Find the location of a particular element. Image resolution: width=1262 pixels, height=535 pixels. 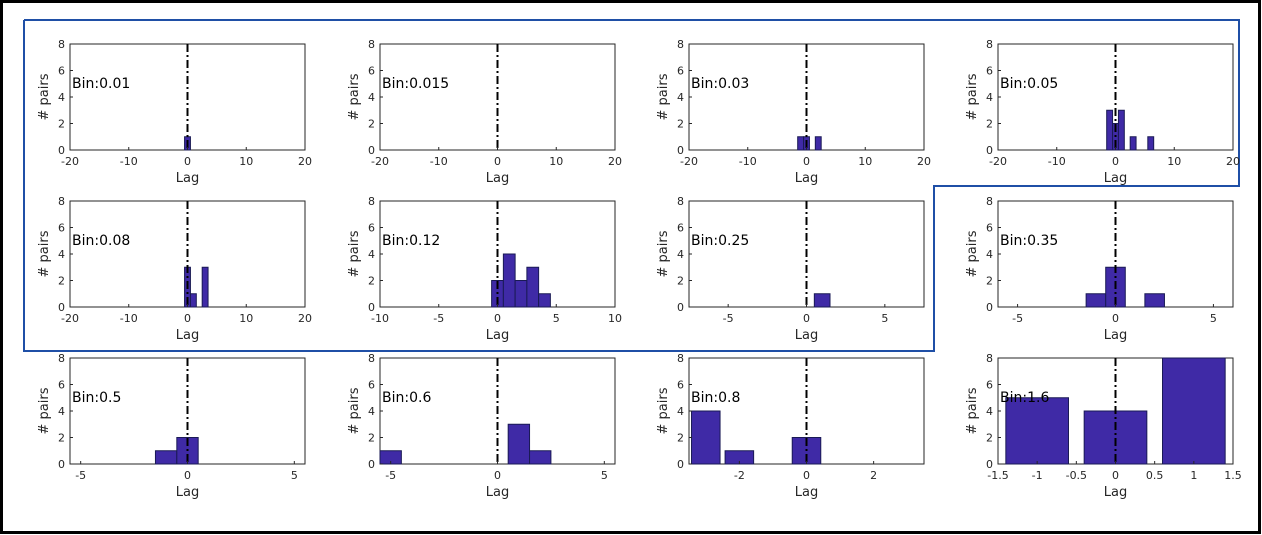

bin-size-label: Bin:0.03 is located at coordinates (720, 84).